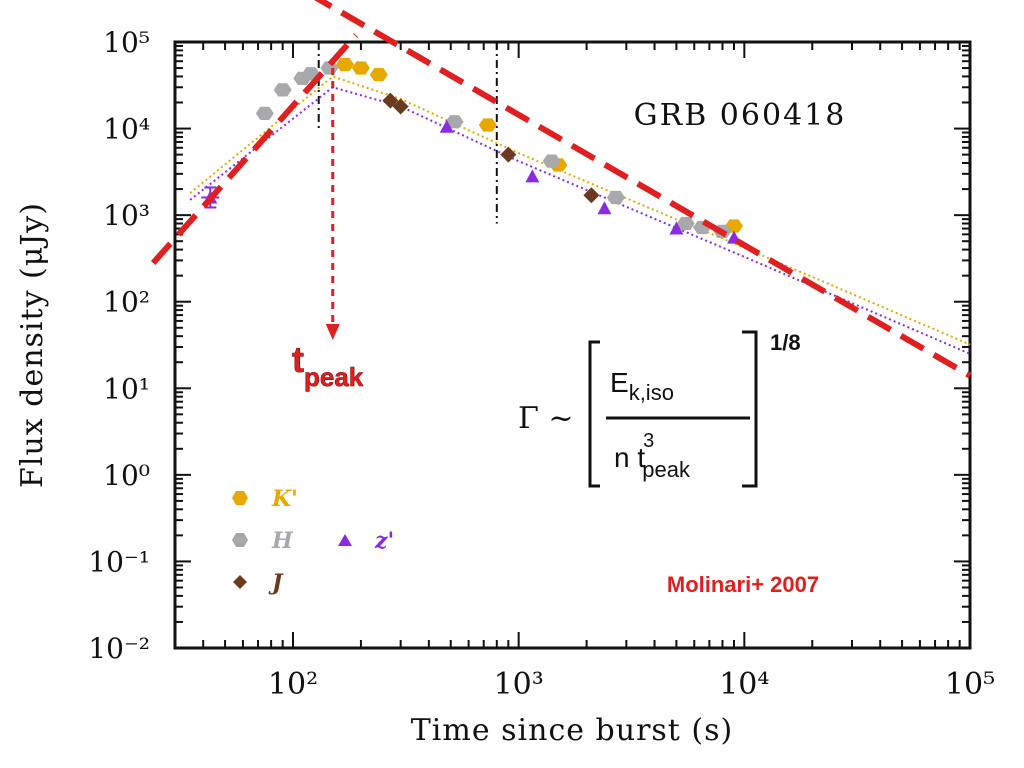 This screenshot has width=1024, height=768. I want to click on legend: K' H z' J, so click(313, 541).